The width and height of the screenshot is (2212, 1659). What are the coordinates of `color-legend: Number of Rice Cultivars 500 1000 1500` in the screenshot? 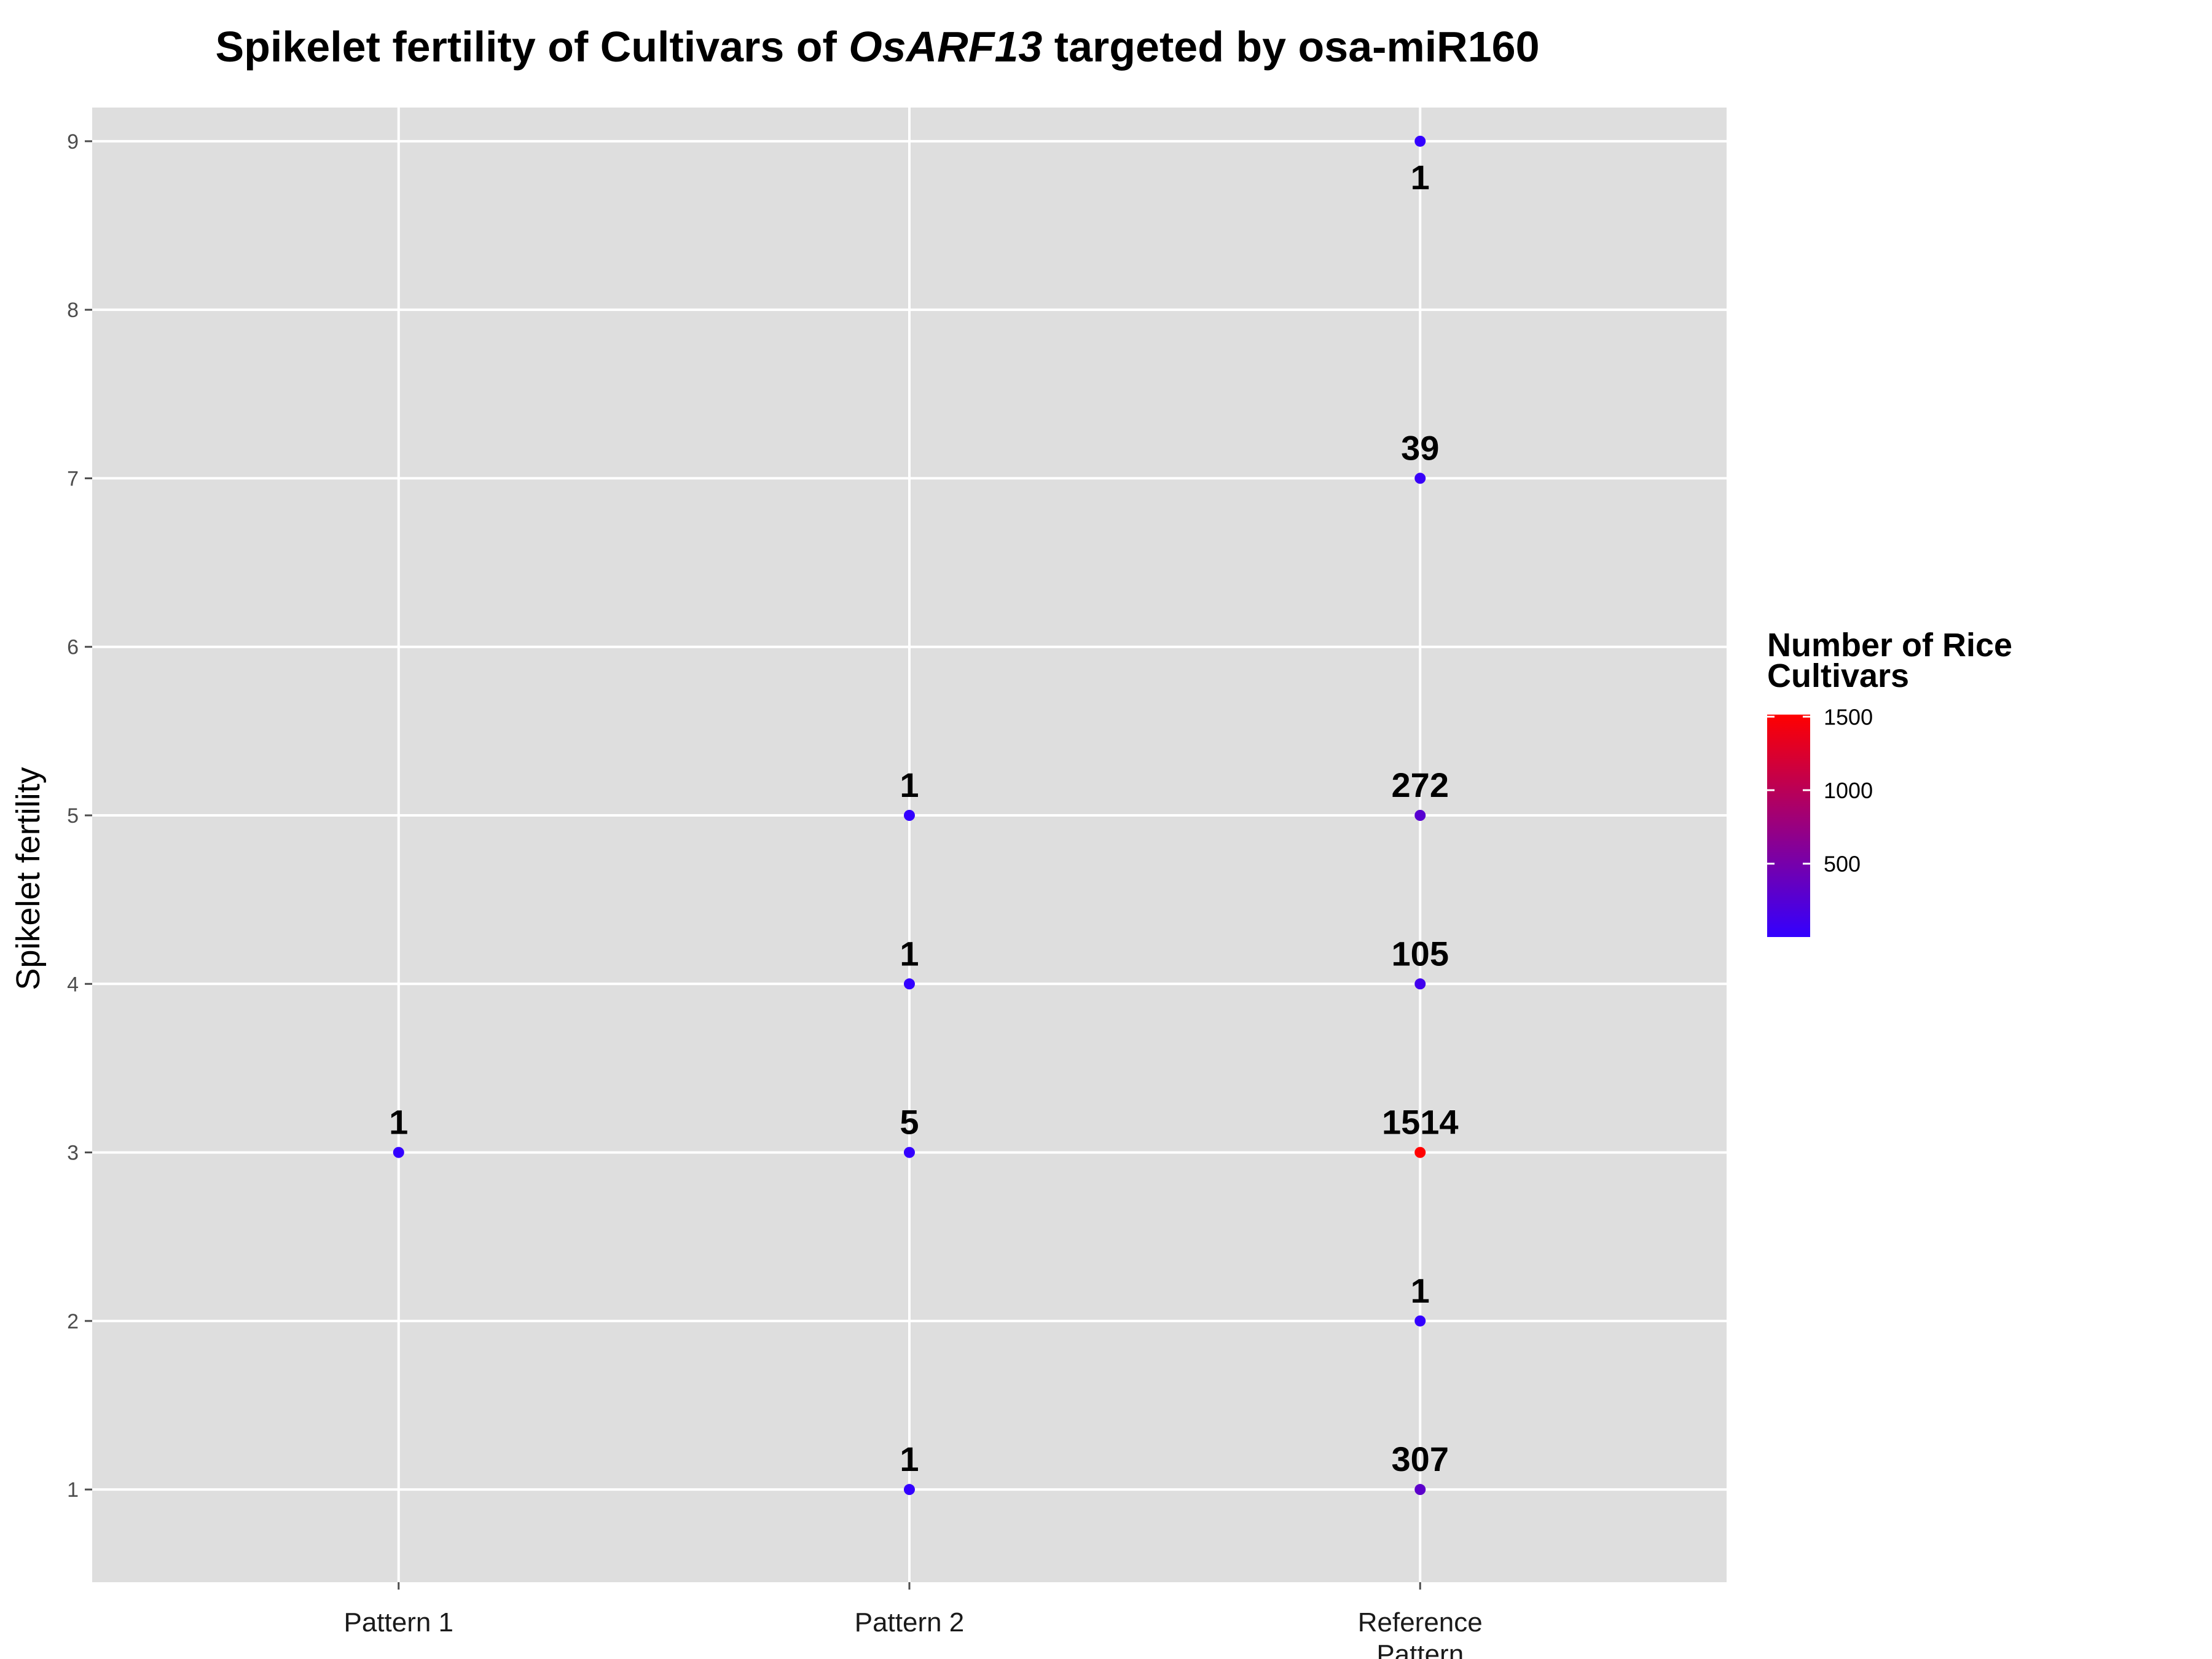 It's located at (1889, 782).